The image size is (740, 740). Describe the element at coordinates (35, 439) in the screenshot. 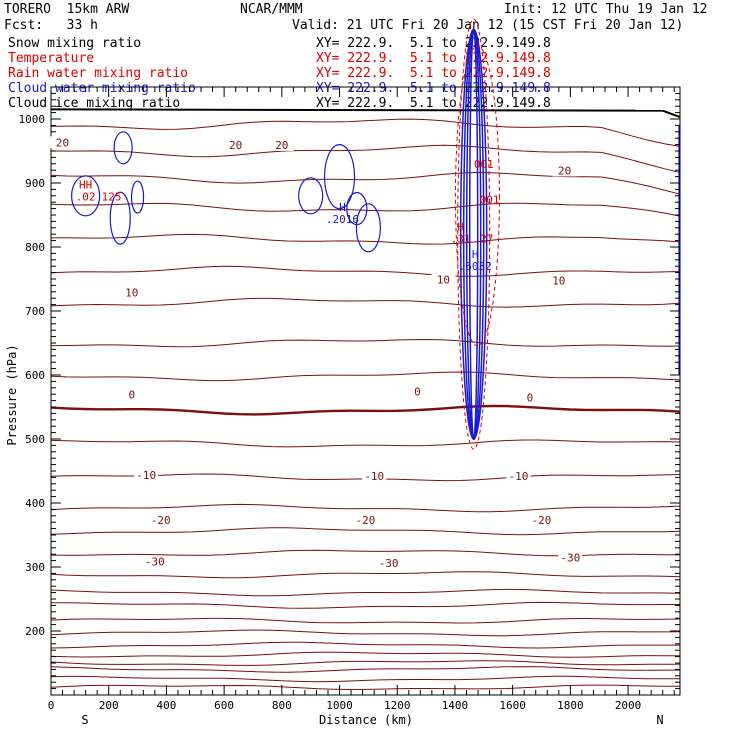

I see `y-tick-label: 500` at that location.